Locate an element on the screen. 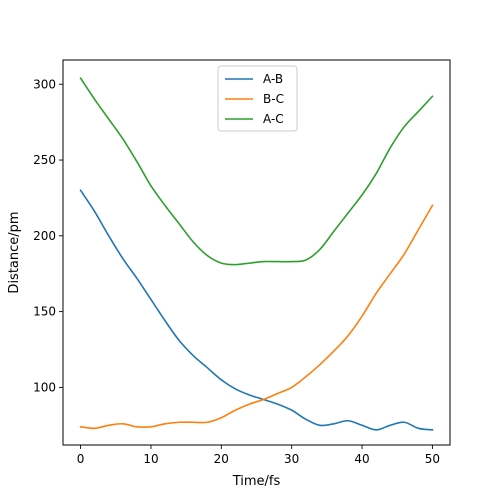  legend-box is located at coordinates (257, 98).